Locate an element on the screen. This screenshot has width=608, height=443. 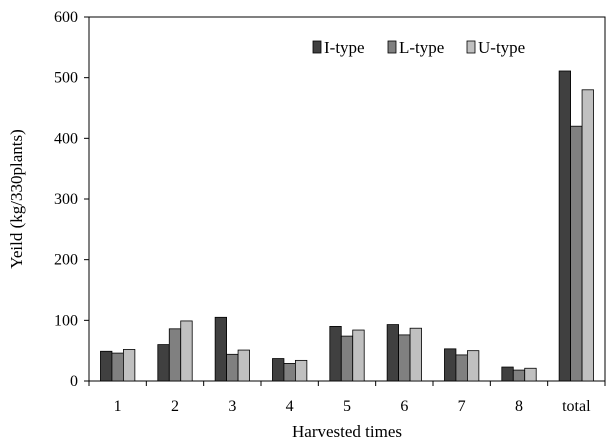
legend-swatch-l-type is located at coordinates (392, 47).